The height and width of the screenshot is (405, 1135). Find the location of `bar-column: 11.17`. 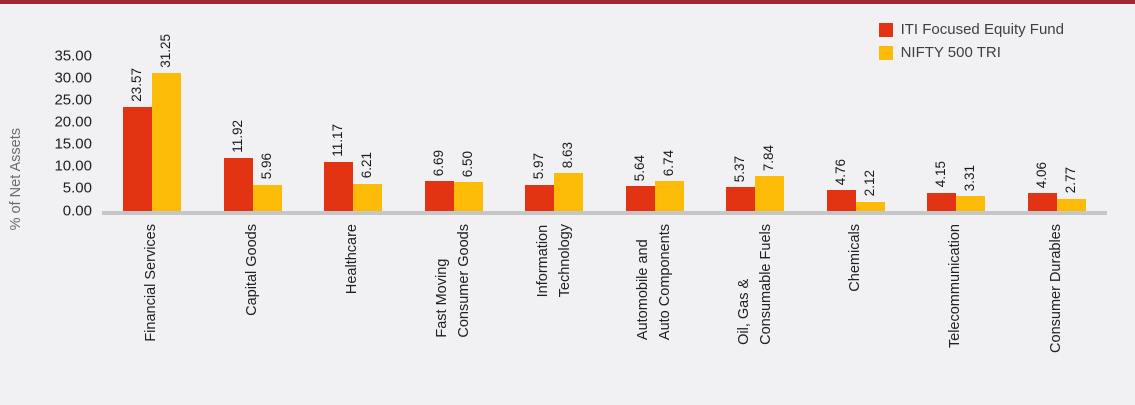

bar-column: 11.17 is located at coordinates (339, 120).